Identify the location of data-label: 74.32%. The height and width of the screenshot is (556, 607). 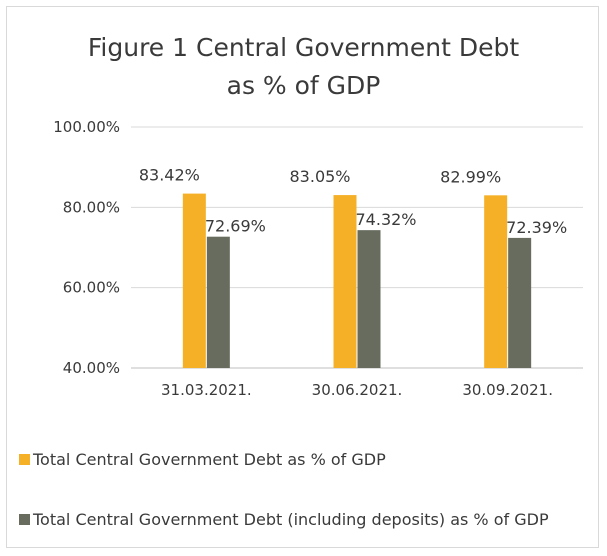
(386, 219).